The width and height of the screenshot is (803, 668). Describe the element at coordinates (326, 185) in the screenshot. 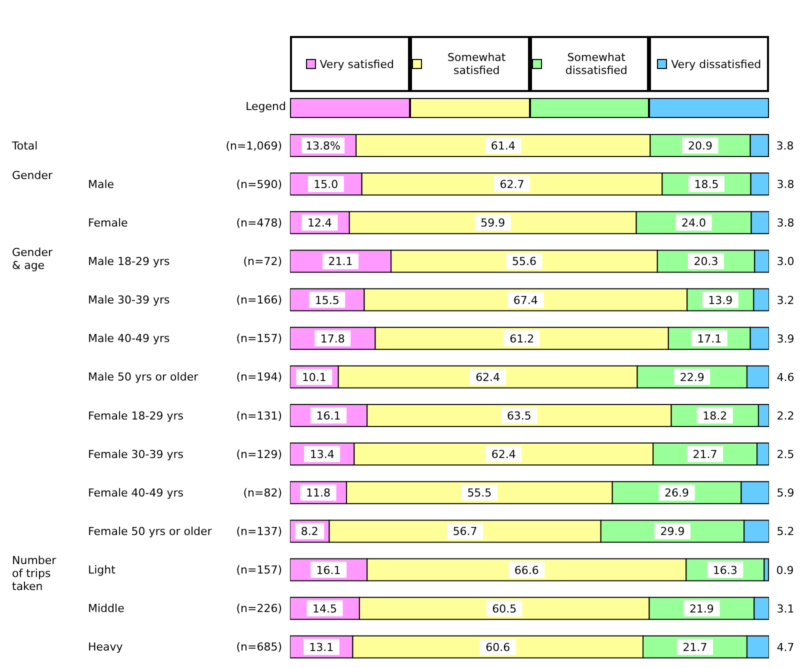

I see `data-label: 15.0` at that location.